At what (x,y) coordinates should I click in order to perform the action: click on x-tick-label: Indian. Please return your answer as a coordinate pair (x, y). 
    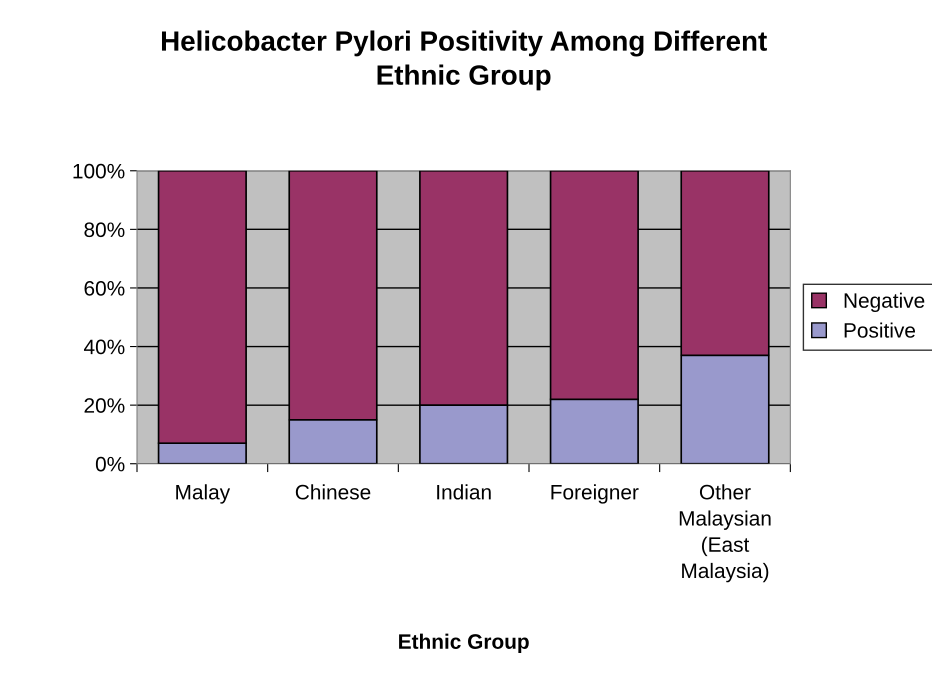
    Looking at the image, I should click on (464, 492).